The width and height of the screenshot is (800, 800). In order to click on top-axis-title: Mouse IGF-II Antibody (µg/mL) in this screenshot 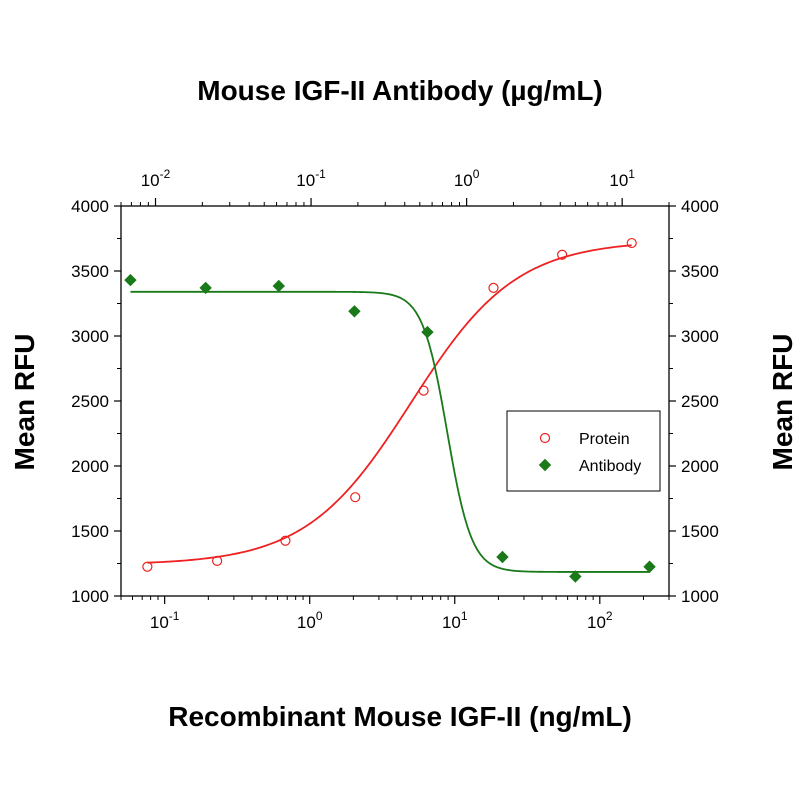, I will do `click(400, 90)`.